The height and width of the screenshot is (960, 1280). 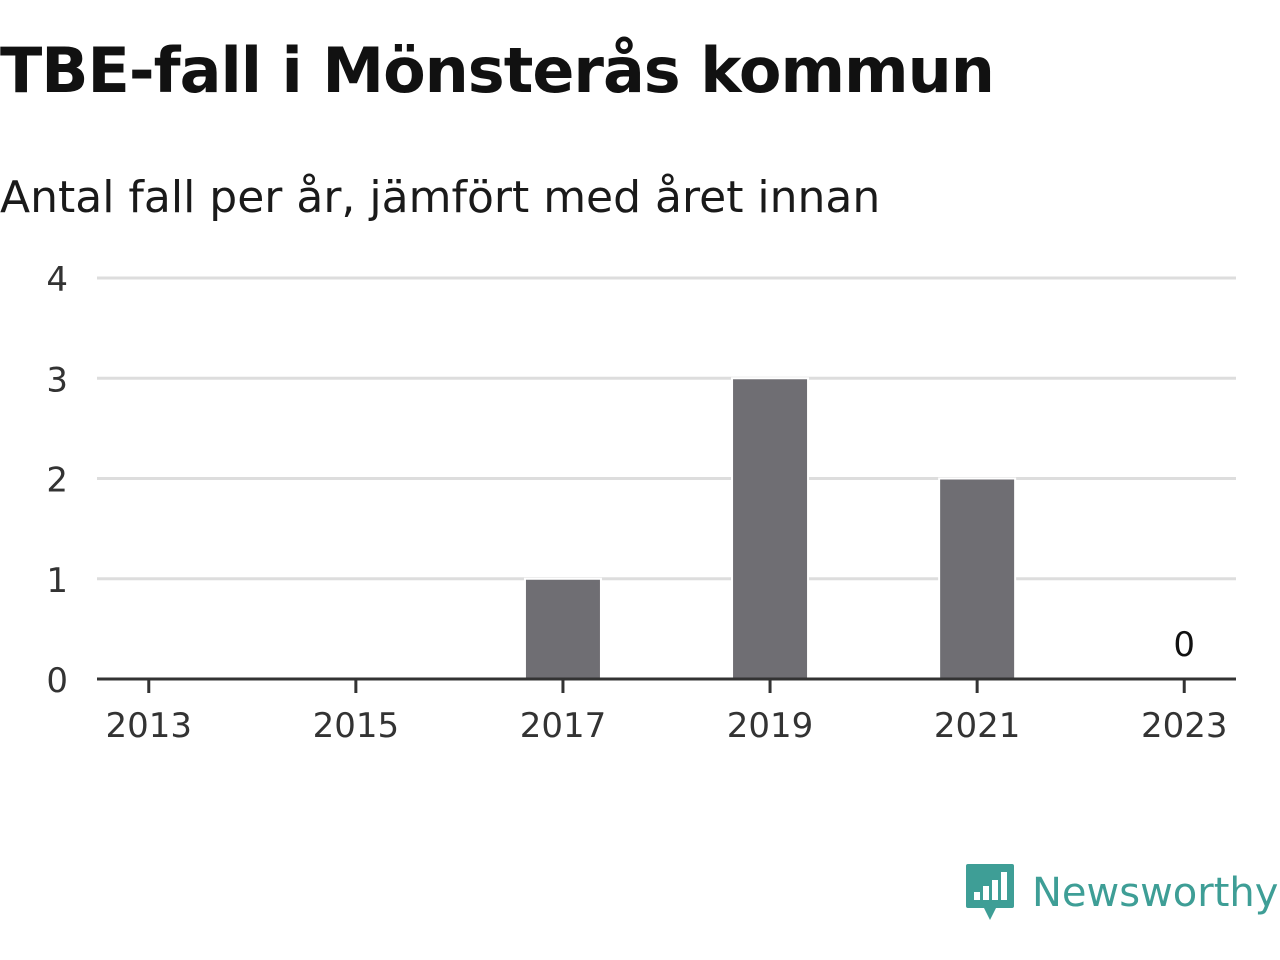 What do you see at coordinates (1184, 726) in the screenshot?
I see `x-tick-label: 2023` at bounding box center [1184, 726].